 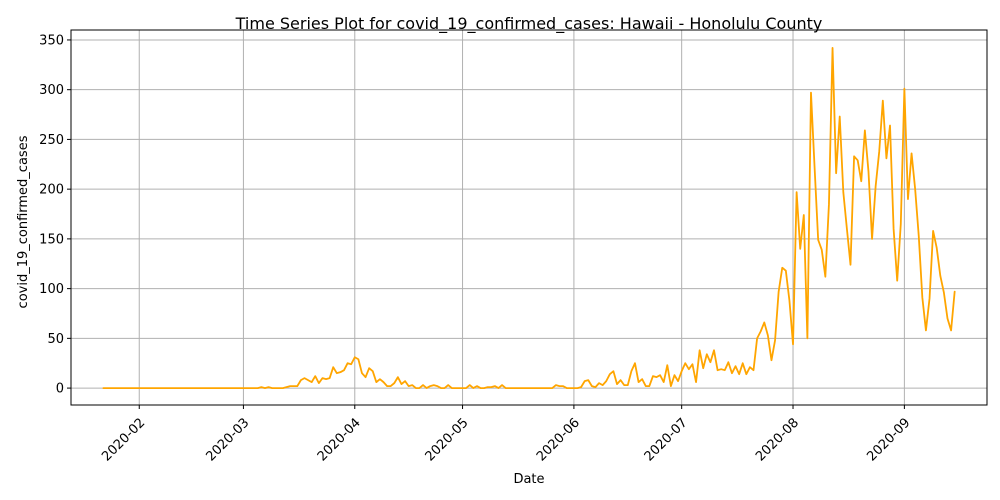 I want to click on y-tick-label: 300, so click(x=51, y=90).